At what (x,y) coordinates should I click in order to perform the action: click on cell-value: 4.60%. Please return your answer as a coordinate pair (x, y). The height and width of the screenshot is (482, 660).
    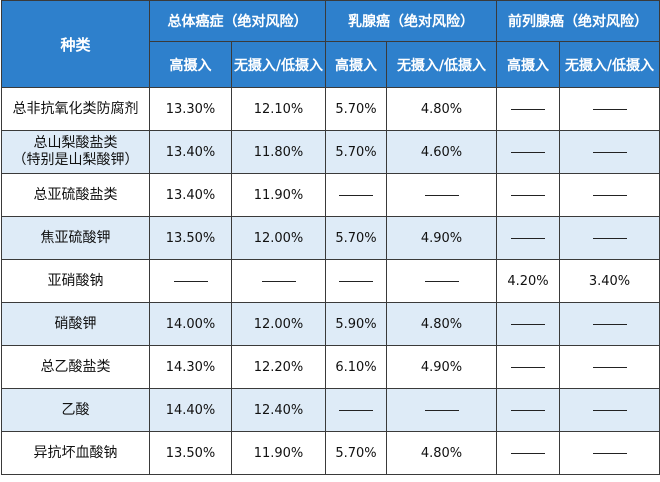
    Looking at the image, I should click on (441, 152).